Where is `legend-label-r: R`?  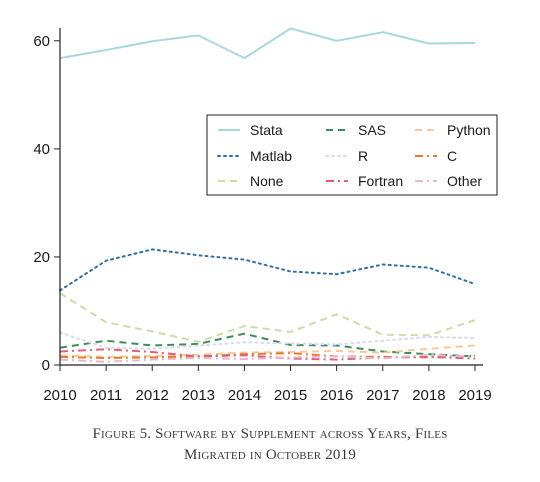 legend-label-r: R is located at coordinates (363, 156).